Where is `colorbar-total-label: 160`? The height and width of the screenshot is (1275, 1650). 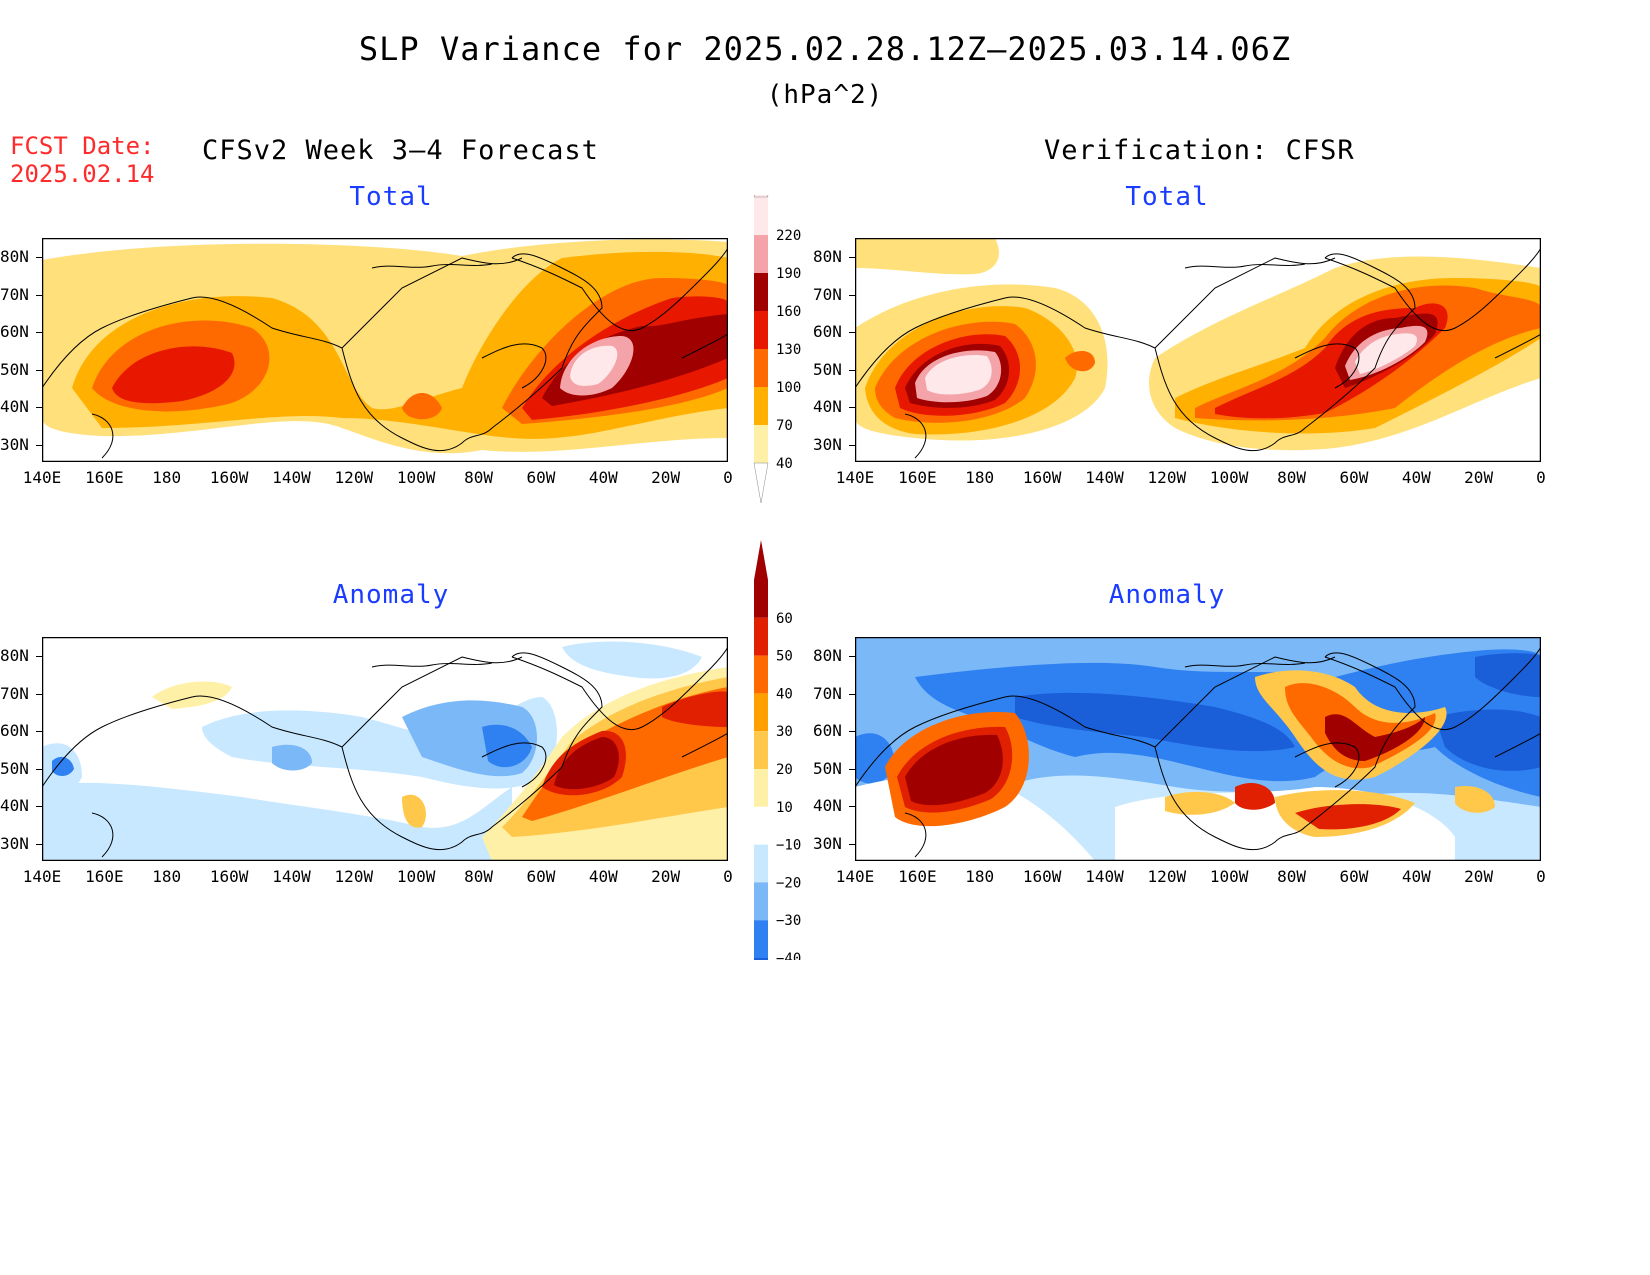 colorbar-total-label: 160 is located at coordinates (788, 312).